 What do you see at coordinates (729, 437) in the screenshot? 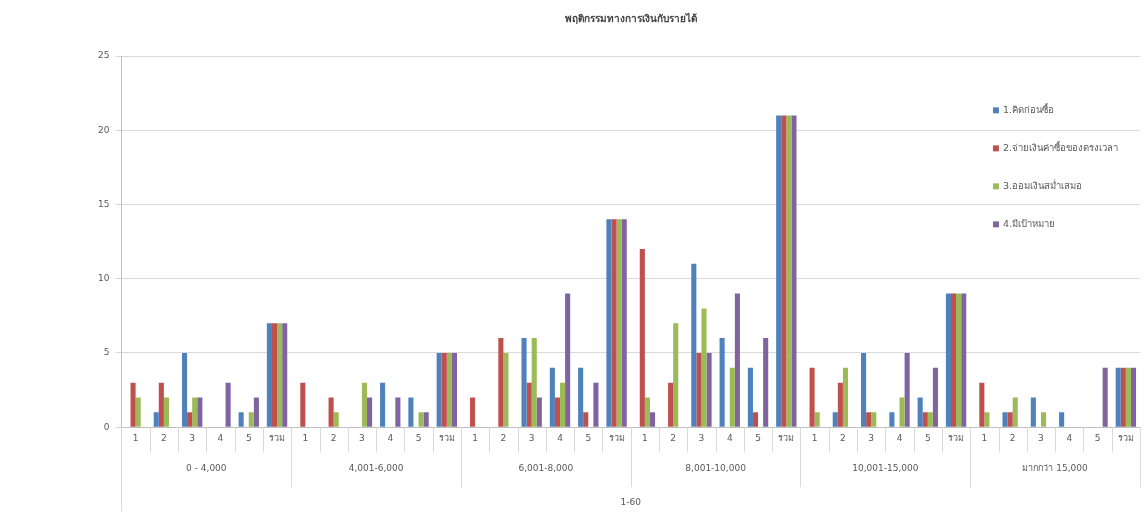
I see `x-tick-label: 4` at bounding box center [729, 437].